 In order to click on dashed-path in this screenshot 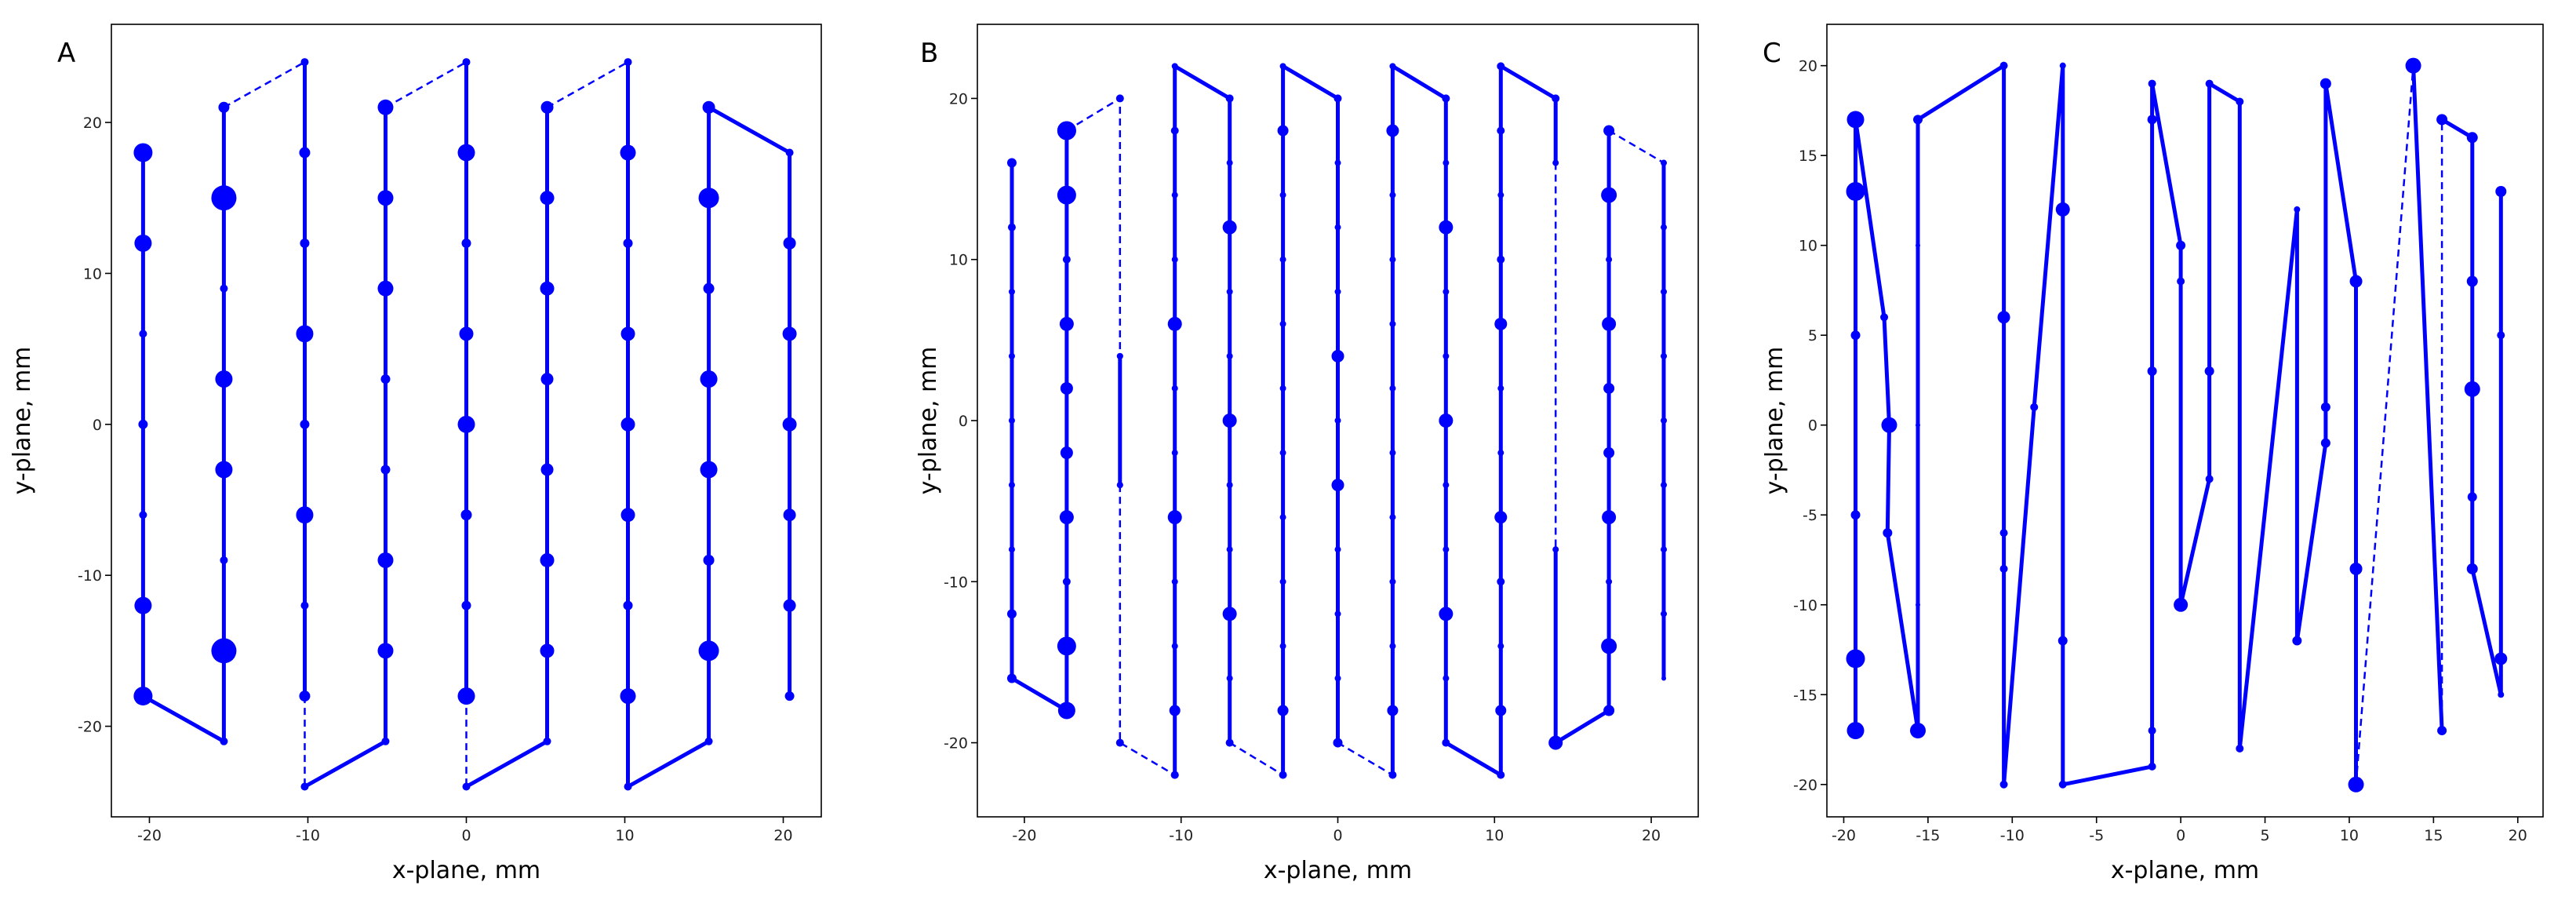, I will do `click(587, 84)`.